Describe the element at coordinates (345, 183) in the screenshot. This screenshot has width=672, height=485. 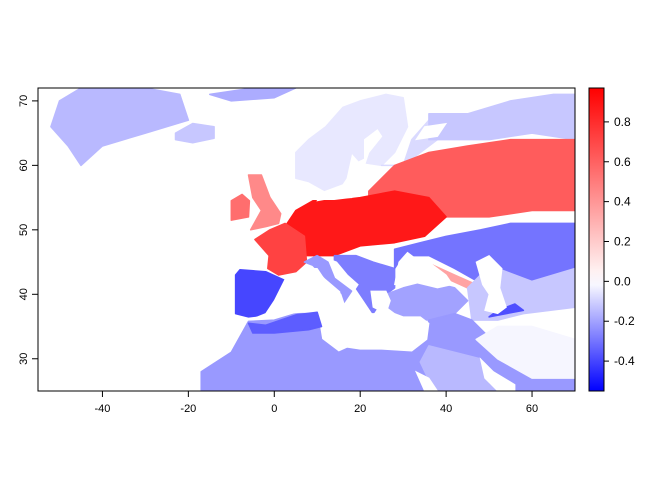
I see `water-baltic` at that location.